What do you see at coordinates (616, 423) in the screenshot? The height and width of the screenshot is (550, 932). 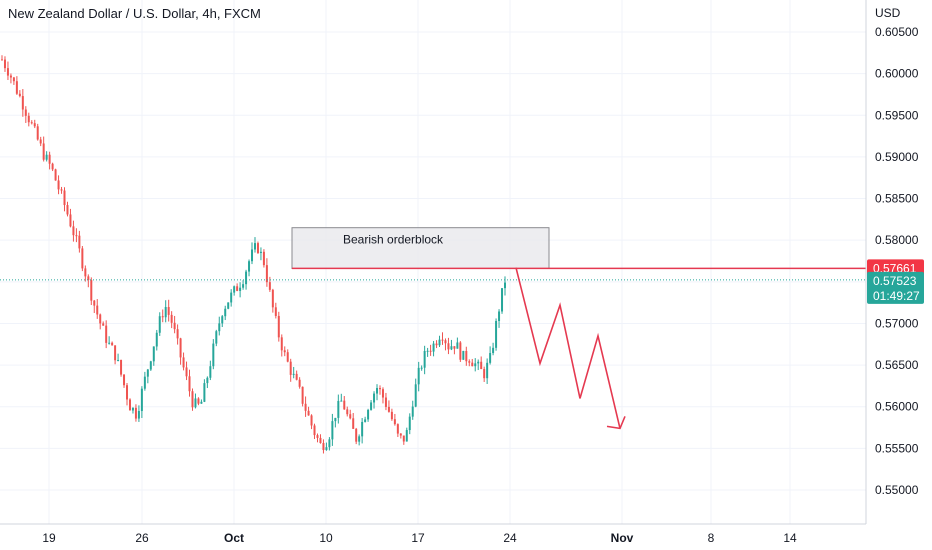 I see `projection-arrowhead-icon` at bounding box center [616, 423].